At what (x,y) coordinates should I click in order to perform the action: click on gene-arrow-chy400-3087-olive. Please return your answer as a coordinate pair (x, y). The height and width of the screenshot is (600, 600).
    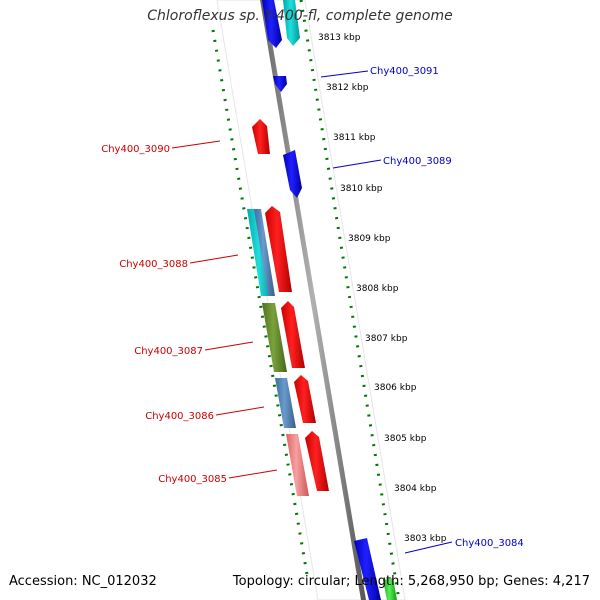
    Looking at the image, I should click on (274, 337).